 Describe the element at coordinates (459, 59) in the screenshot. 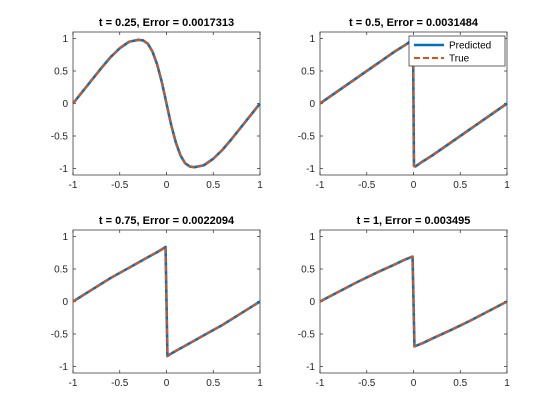

I see `legend-label: True` at that location.